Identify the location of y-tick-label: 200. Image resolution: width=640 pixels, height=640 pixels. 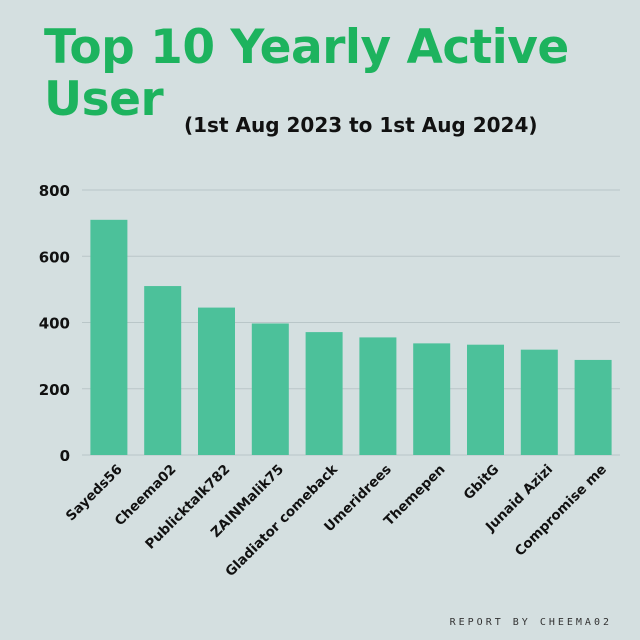
(54, 390).